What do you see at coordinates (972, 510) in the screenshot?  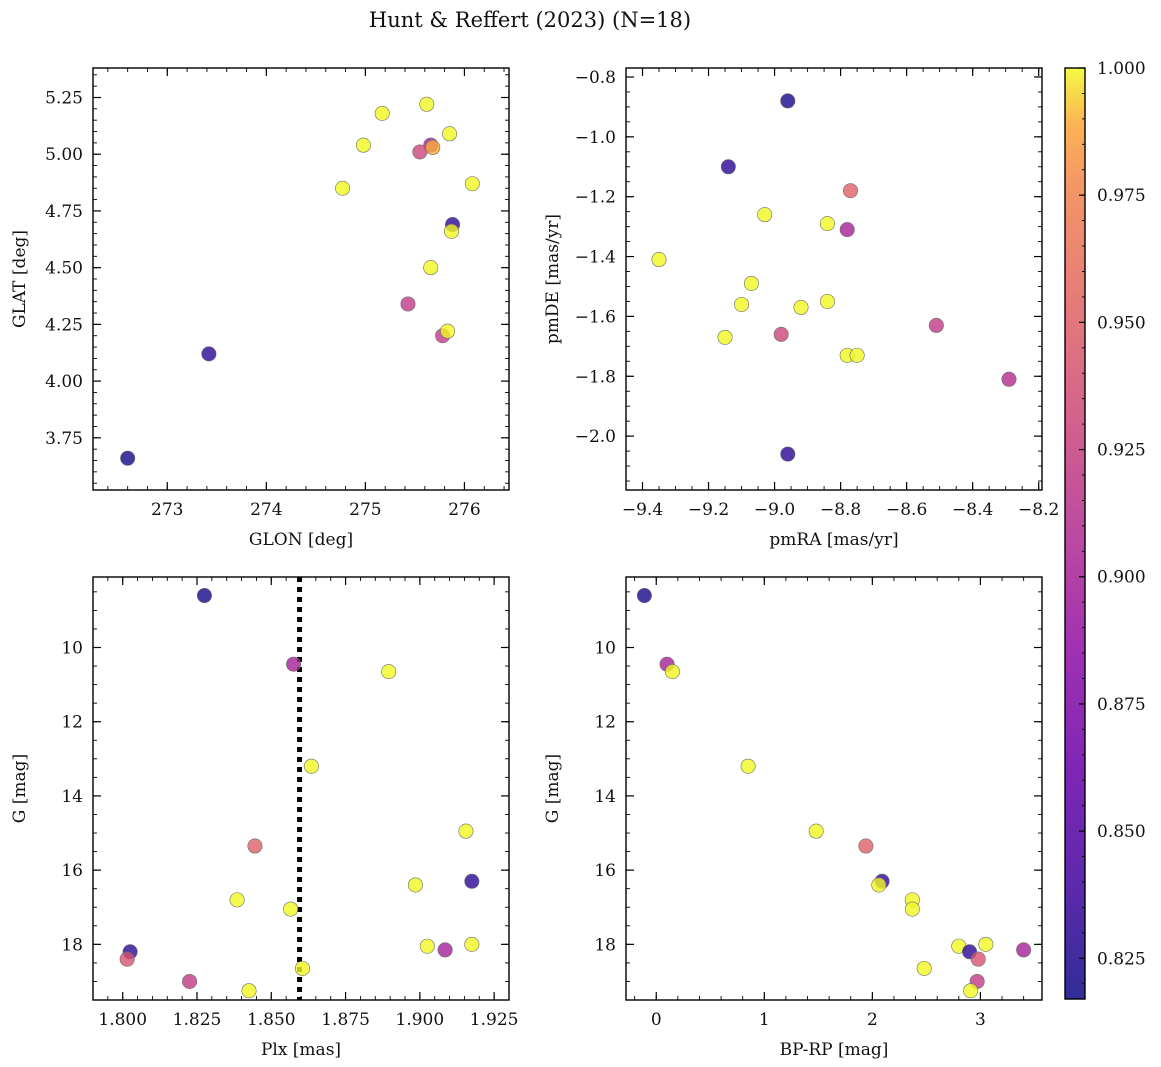 I see `x-tick-label: −8.4` at bounding box center [972, 510].